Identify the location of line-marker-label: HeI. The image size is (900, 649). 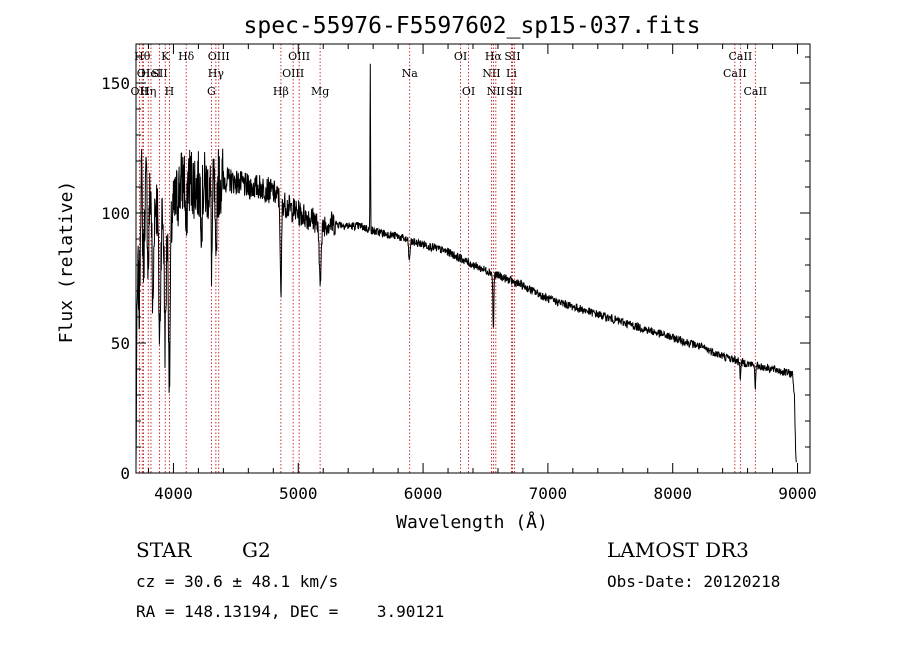
(151, 73).